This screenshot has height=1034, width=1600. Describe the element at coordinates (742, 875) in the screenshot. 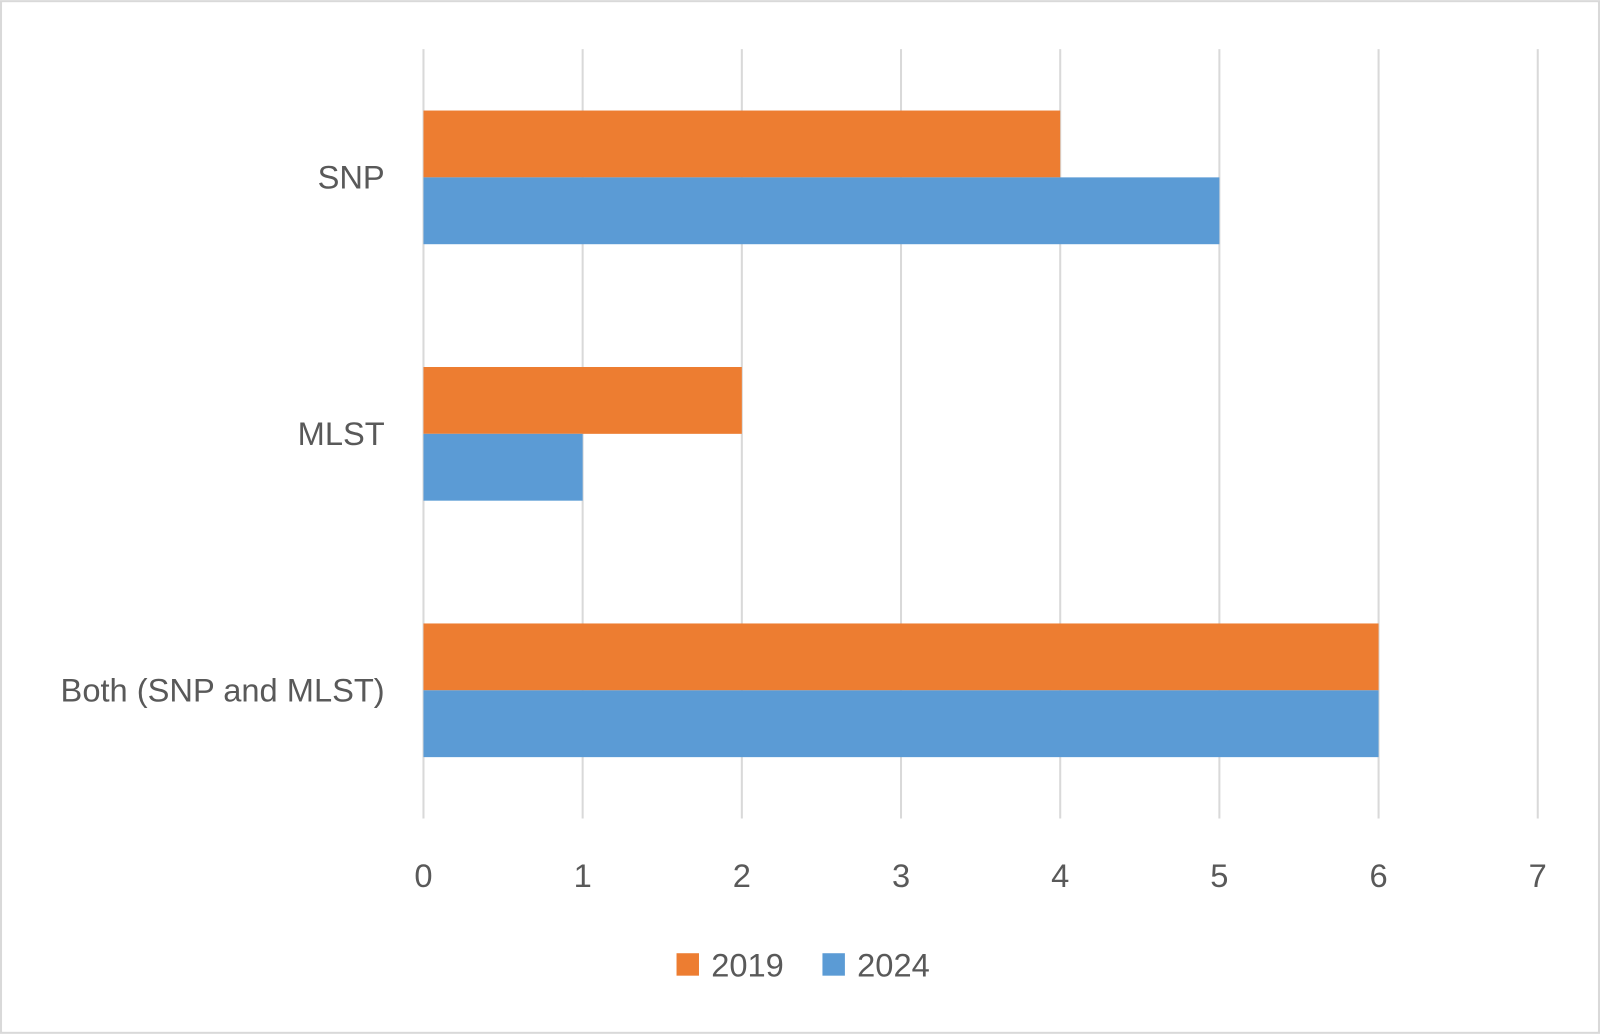

I see `x-tick-label: 2` at that location.